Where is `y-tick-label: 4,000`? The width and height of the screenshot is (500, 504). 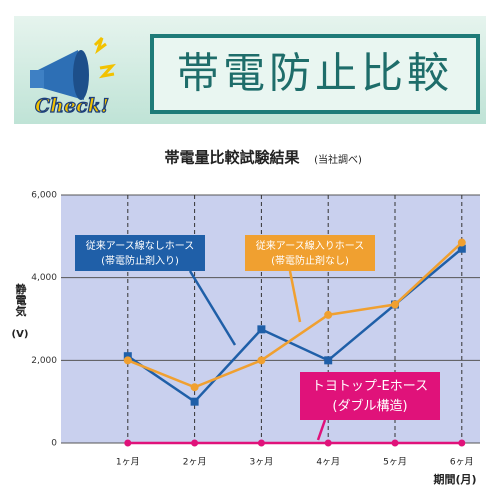
y-tick-label: 4,000 is located at coordinates (44, 278).